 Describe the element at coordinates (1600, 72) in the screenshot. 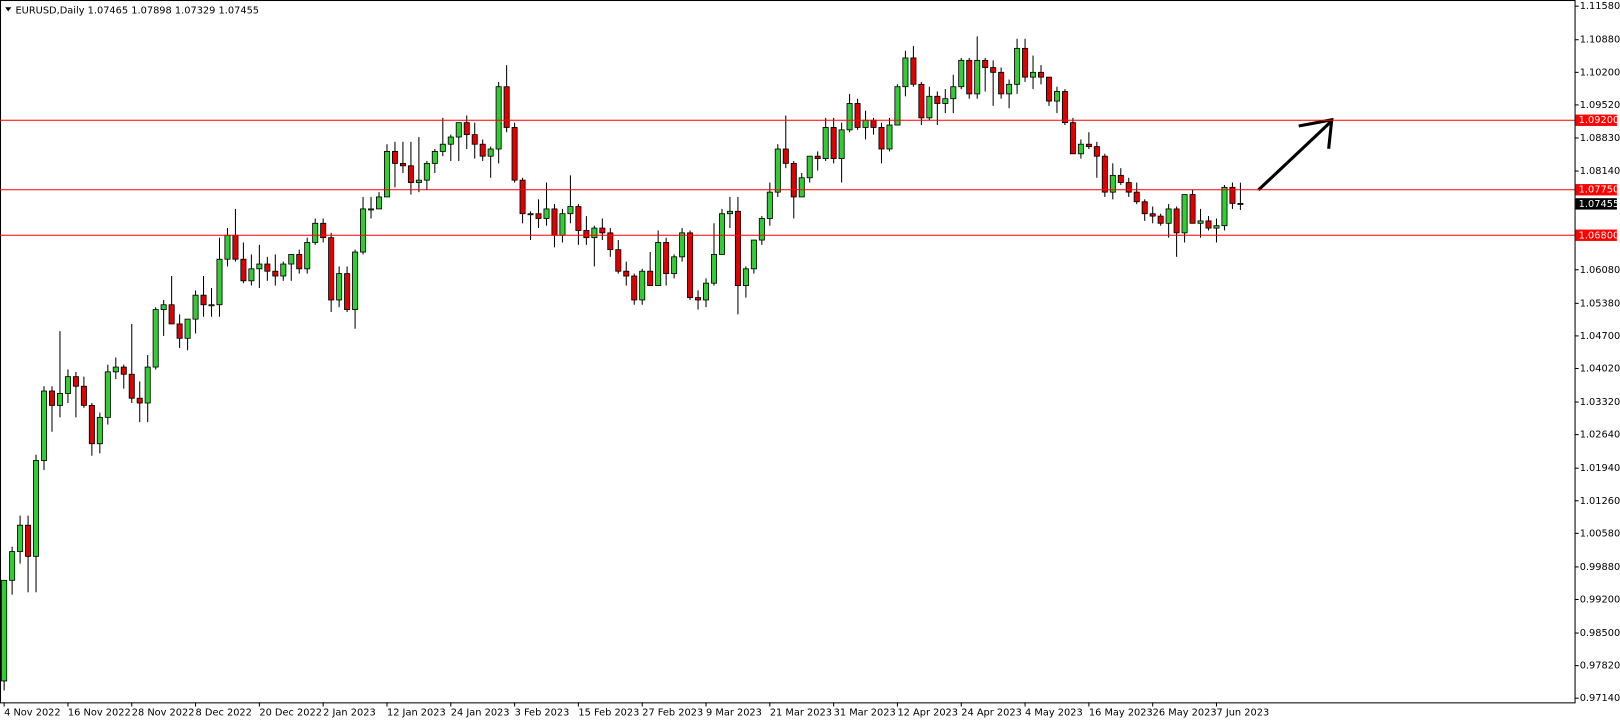

I see `y-tick-label: 1.10200` at that location.